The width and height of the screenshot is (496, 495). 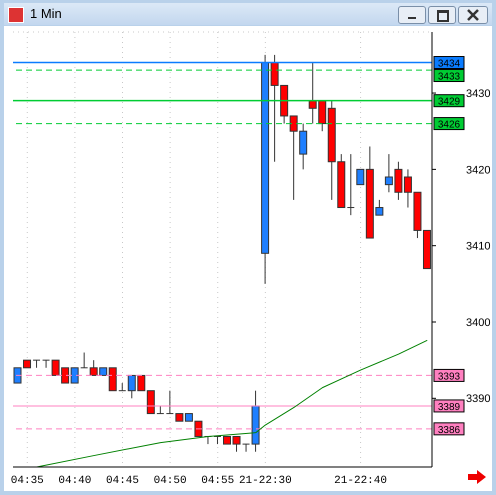 I want to click on x-tick-label: 04:45, so click(x=123, y=480).